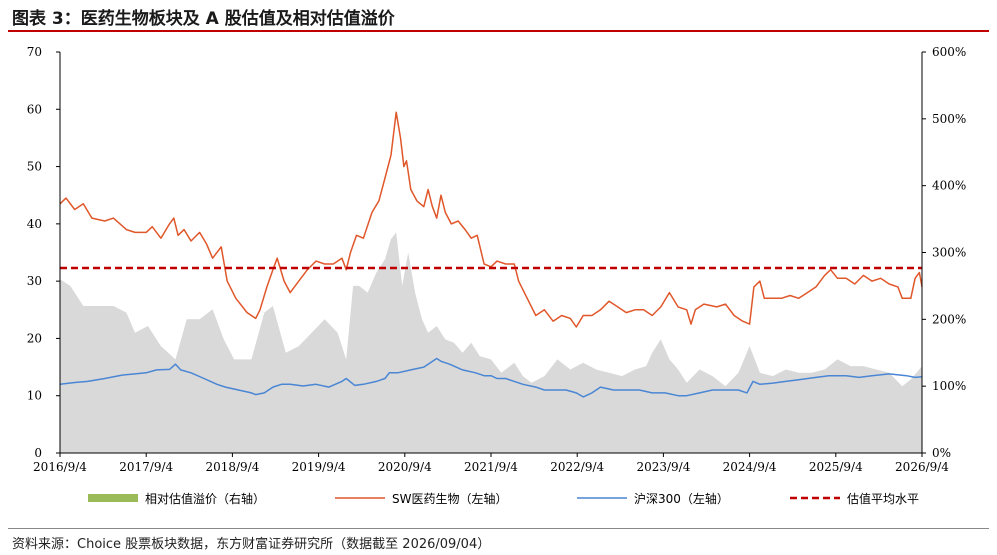 This screenshot has width=997, height=555. What do you see at coordinates (34, 52) in the screenshot?
I see `left-tick-label: 70` at bounding box center [34, 52].